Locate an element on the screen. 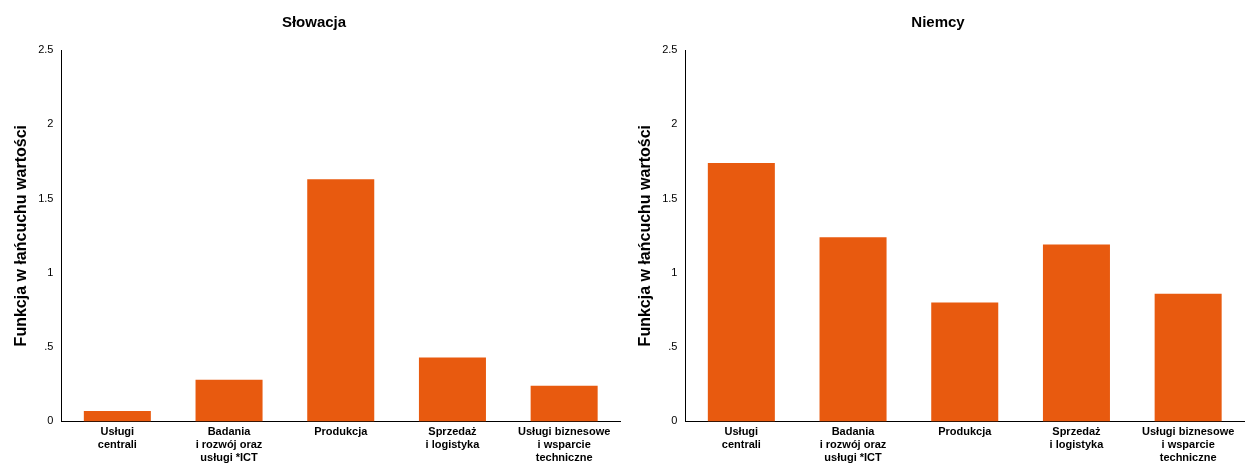 The width and height of the screenshot is (1248, 469). chart-title: Słowacja is located at coordinates (314, 22).